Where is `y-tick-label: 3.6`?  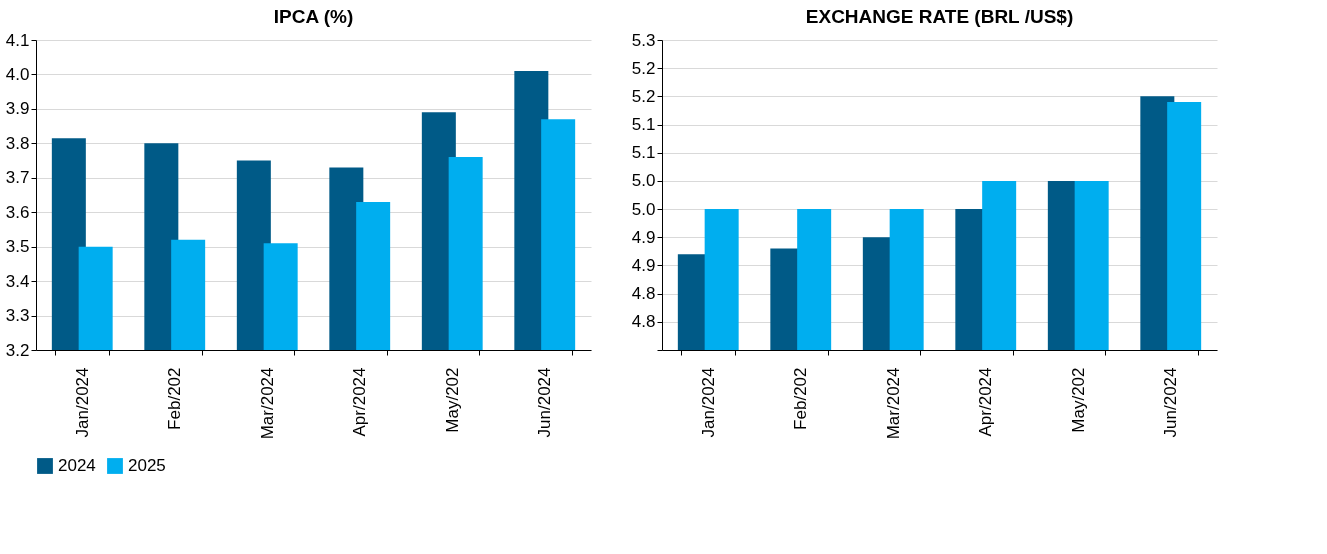 y-tick-label: 3.6 is located at coordinates (17, 212).